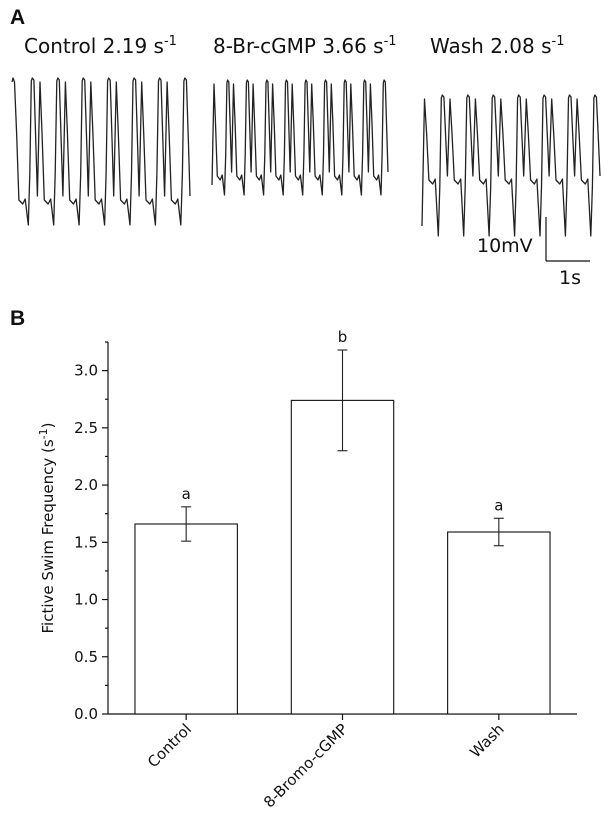 The image size is (605, 830). I want to click on x-tick-label: Wash, so click(486, 740).